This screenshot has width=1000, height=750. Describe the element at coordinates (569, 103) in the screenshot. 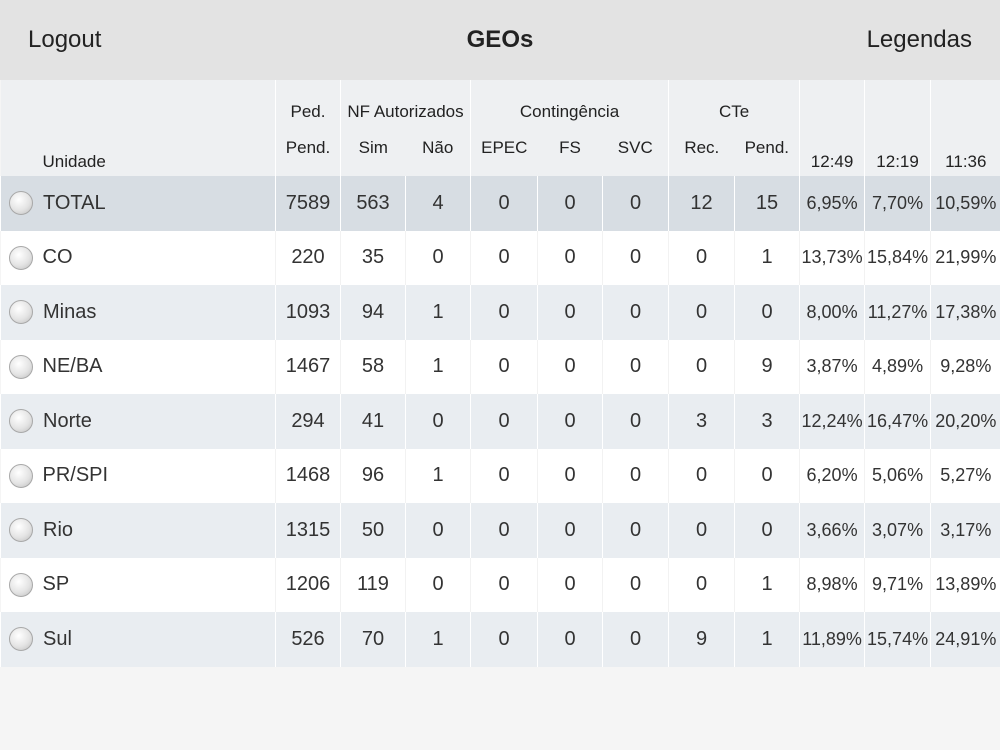

I see `header-contingencia: Contingência` at that location.